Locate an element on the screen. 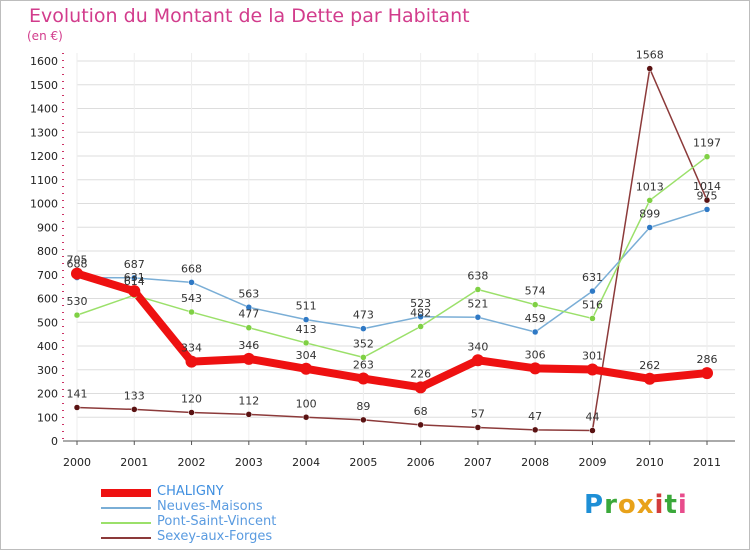 Image resolution: width=750 pixels, height=550 pixels. brand-letter: o is located at coordinates (627, 505).